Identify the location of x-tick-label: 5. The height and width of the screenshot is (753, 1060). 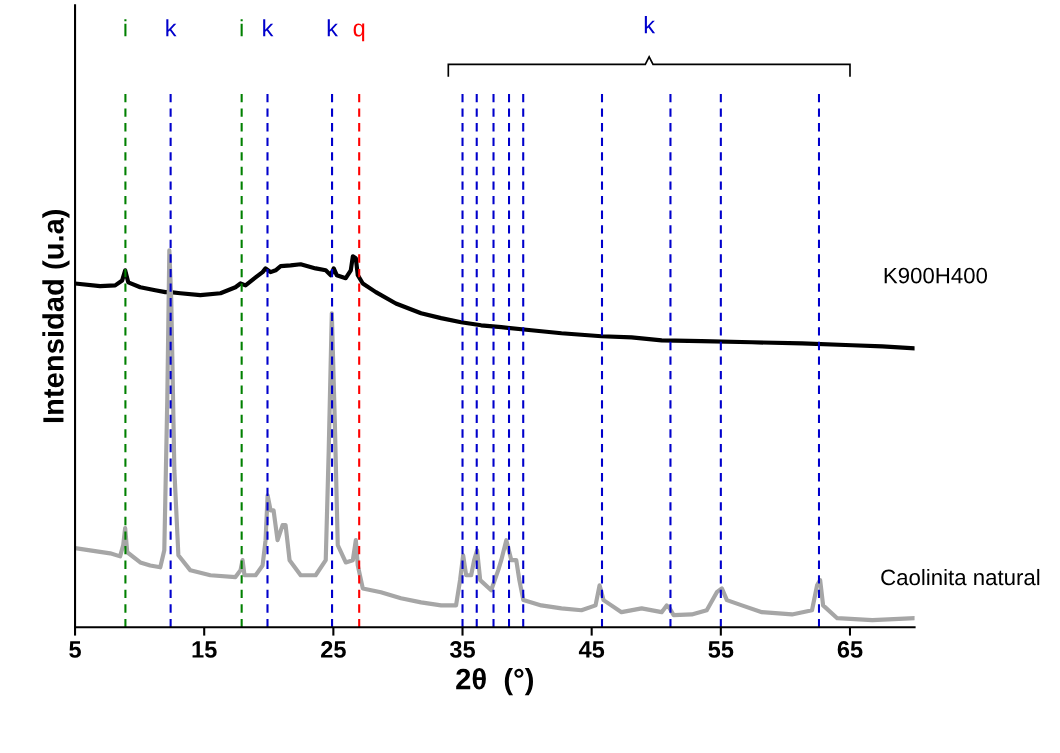
(75, 649).